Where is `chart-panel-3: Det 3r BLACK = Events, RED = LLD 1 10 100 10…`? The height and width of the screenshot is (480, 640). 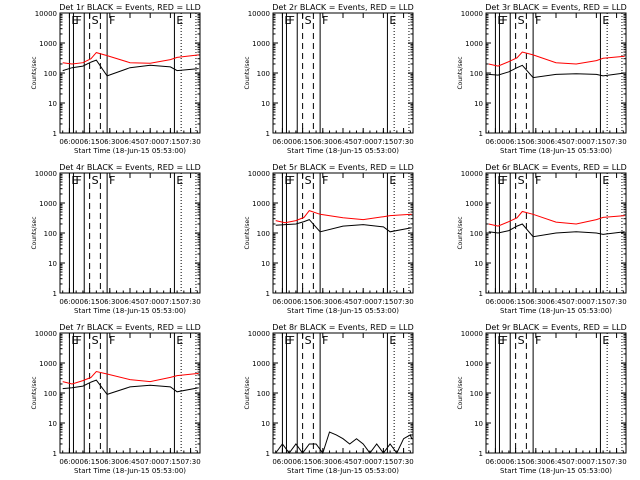 chart-panel-3: Det 3r BLACK = Events, RED = LLD 1 10 100 10… is located at coordinates (542, 79).